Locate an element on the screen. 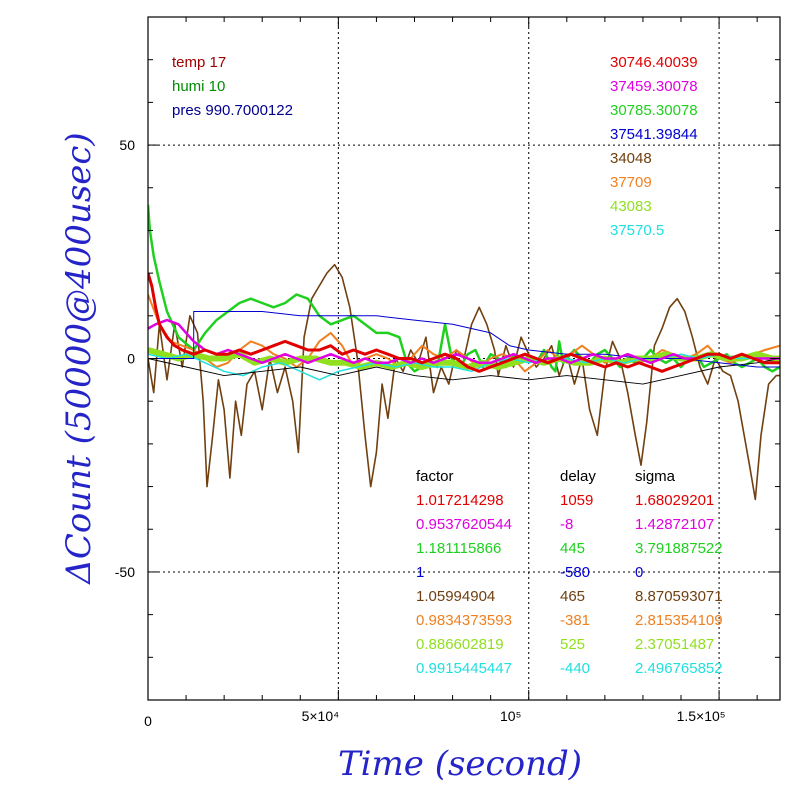 This screenshot has height=797, width=797. legend-factor-cell: 0.9537620544 is located at coordinates (464, 524).